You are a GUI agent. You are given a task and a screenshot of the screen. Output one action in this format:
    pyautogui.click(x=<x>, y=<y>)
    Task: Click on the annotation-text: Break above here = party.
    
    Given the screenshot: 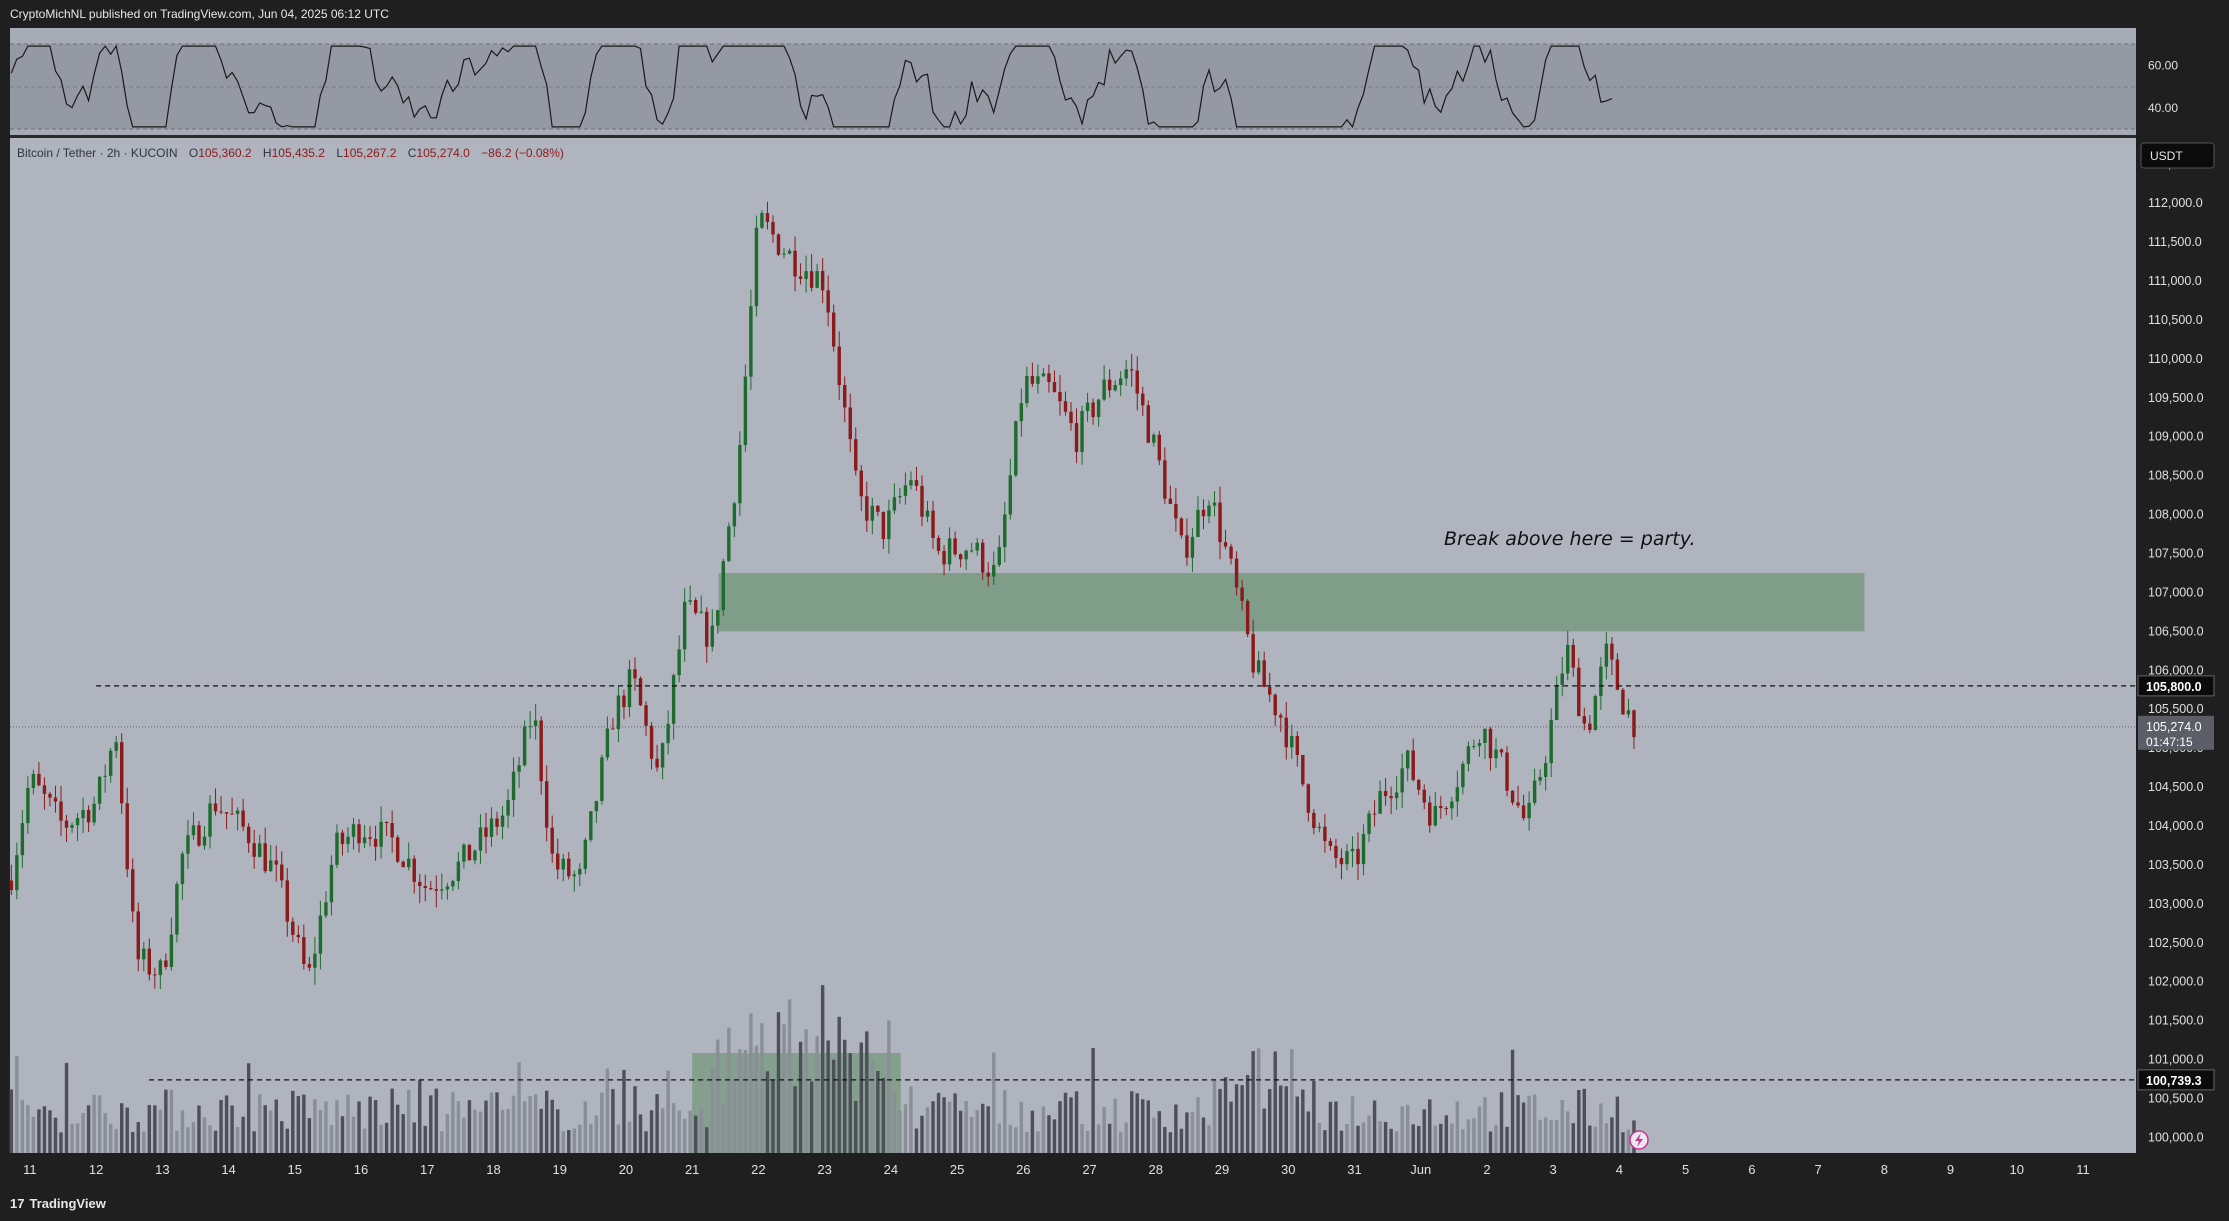 What is the action you would take?
    pyautogui.click(x=1570, y=539)
    